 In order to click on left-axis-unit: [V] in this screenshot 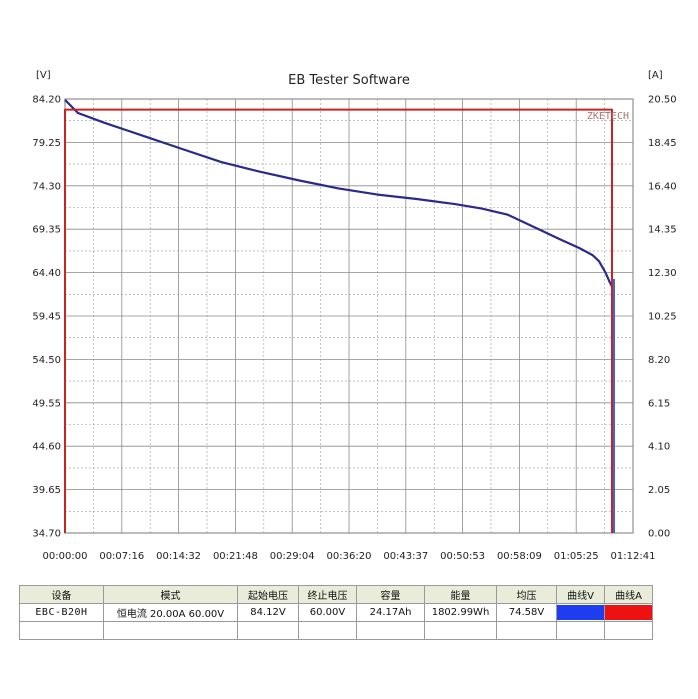, I will do `click(43, 75)`.